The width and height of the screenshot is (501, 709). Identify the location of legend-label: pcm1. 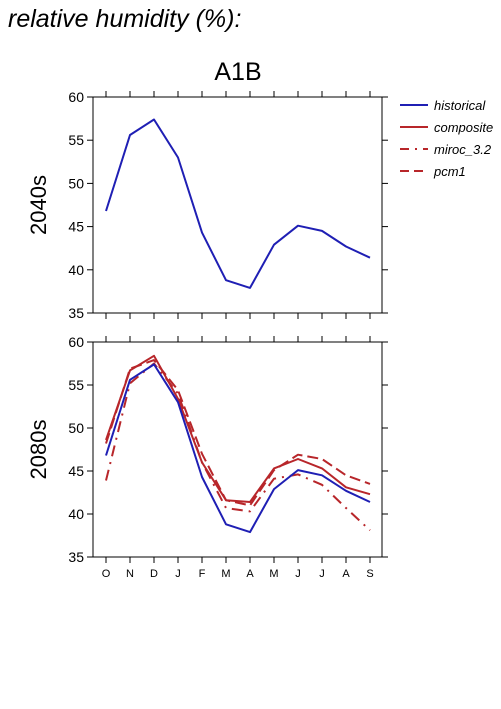
(449, 171).